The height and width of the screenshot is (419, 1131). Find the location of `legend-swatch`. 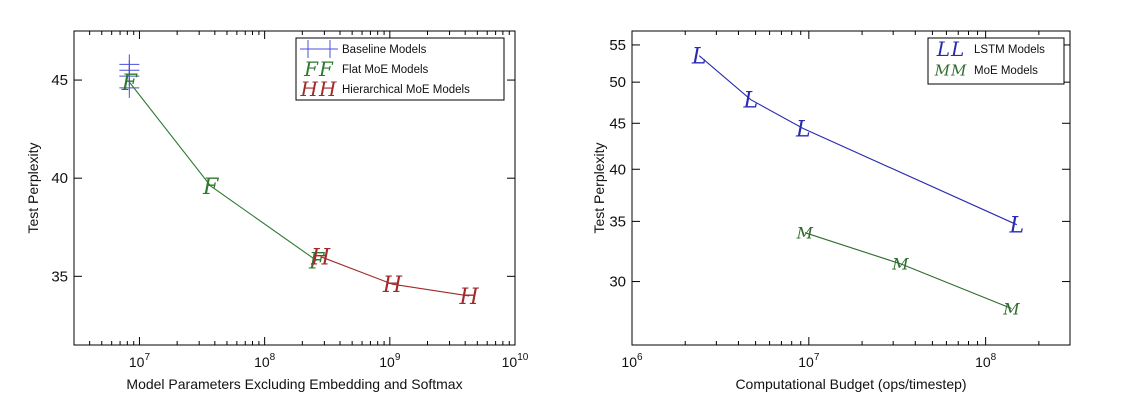

legend-swatch is located at coordinates (319, 49).